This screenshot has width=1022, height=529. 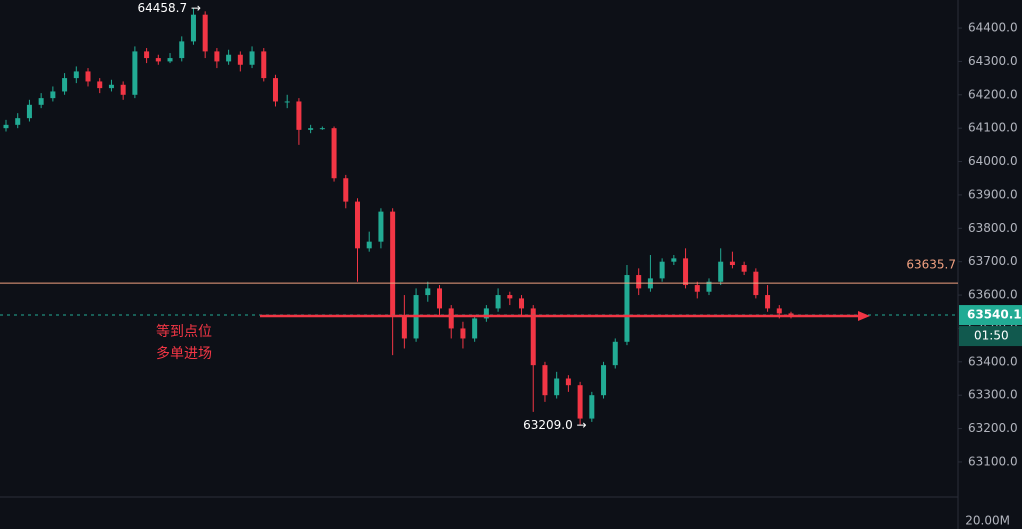 I want to click on entry-arrow-head, so click(x=864, y=316).